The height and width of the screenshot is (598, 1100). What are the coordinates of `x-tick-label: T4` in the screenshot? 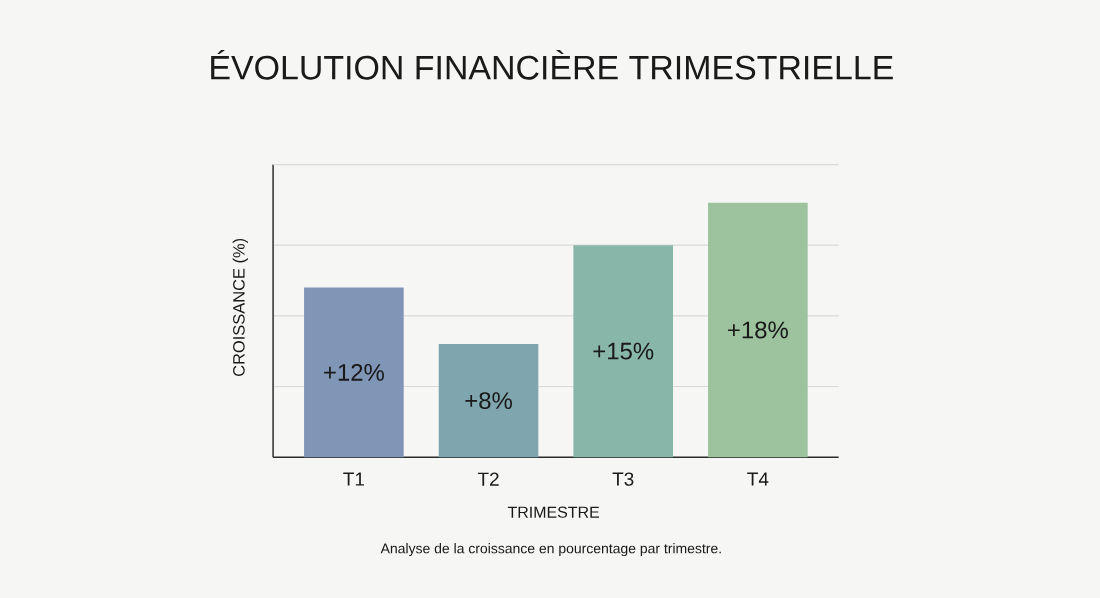 It's located at (758, 479).